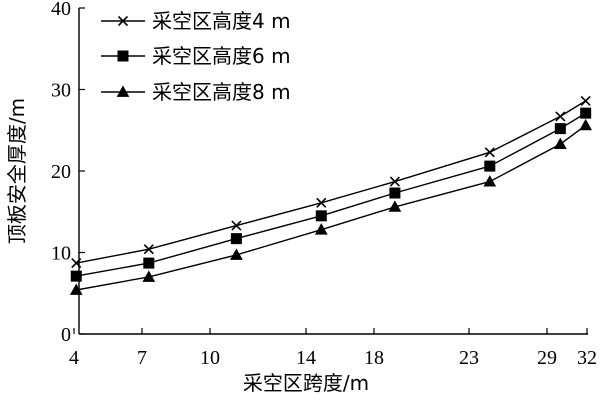  What do you see at coordinates (221, 56) in the screenshot?
I see `legend-label: 采空区高度6 m` at bounding box center [221, 56].